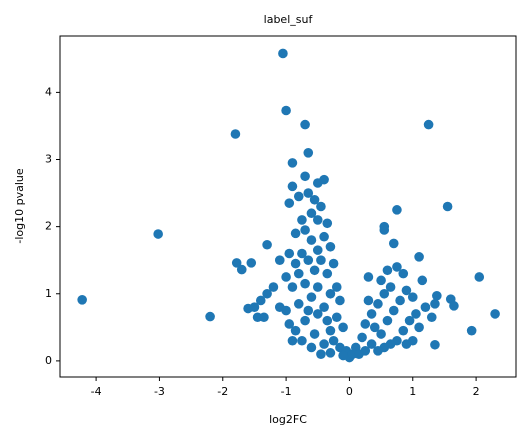 This screenshot has width=530, height=446. Describe the element at coordinates (48, 360) in the screenshot. I see `y-tick-label: 0` at that location.